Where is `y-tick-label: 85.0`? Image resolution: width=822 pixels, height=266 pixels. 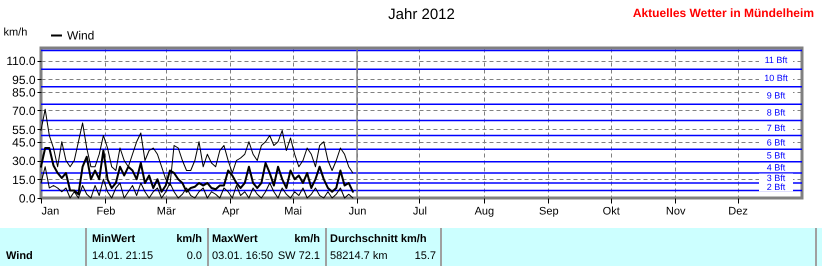
y-tick-label: 85.0 is located at coordinates (24, 92).